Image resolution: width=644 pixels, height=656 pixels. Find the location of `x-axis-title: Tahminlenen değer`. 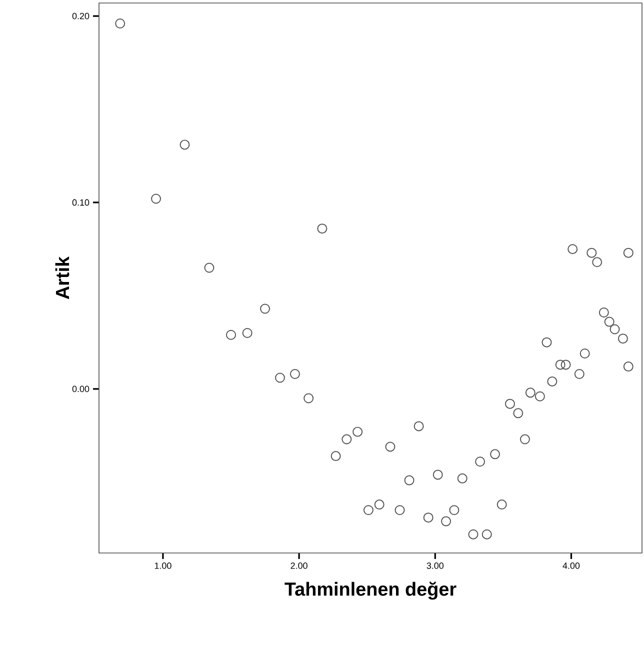

x-axis-title: Tahminlenen değer is located at coordinates (370, 591).